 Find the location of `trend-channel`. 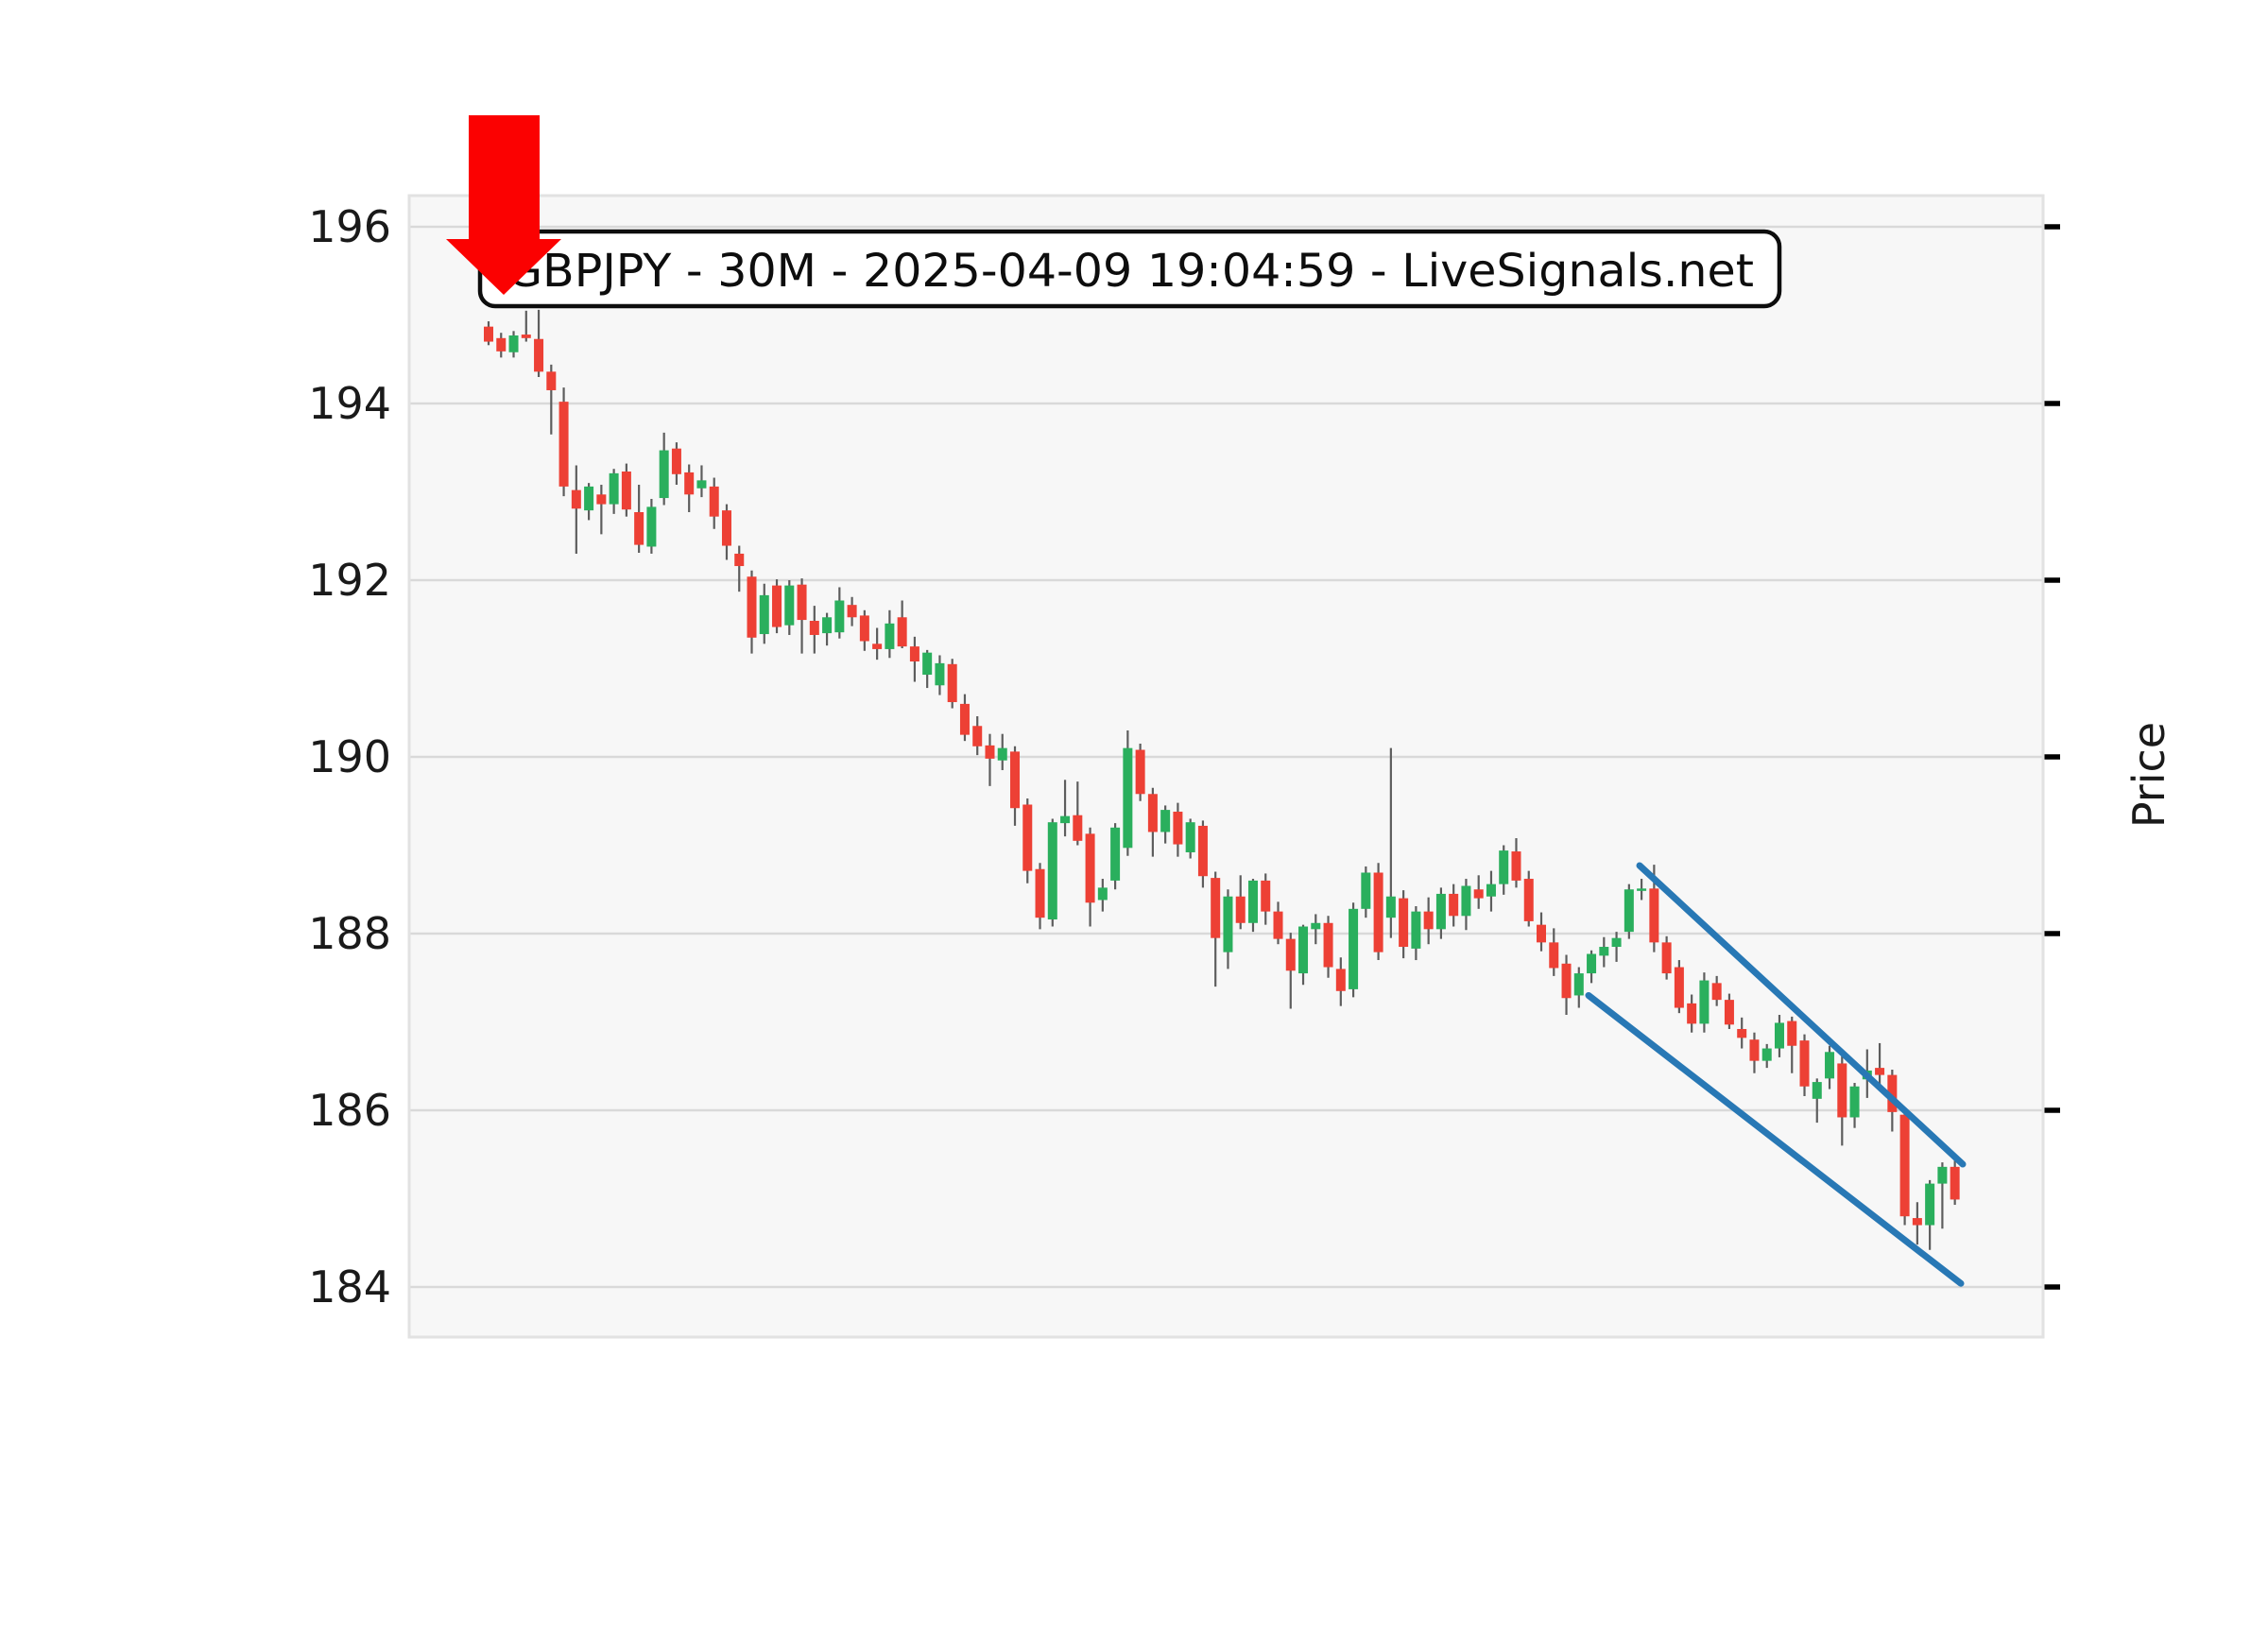

trend-channel is located at coordinates (1776, 1075).